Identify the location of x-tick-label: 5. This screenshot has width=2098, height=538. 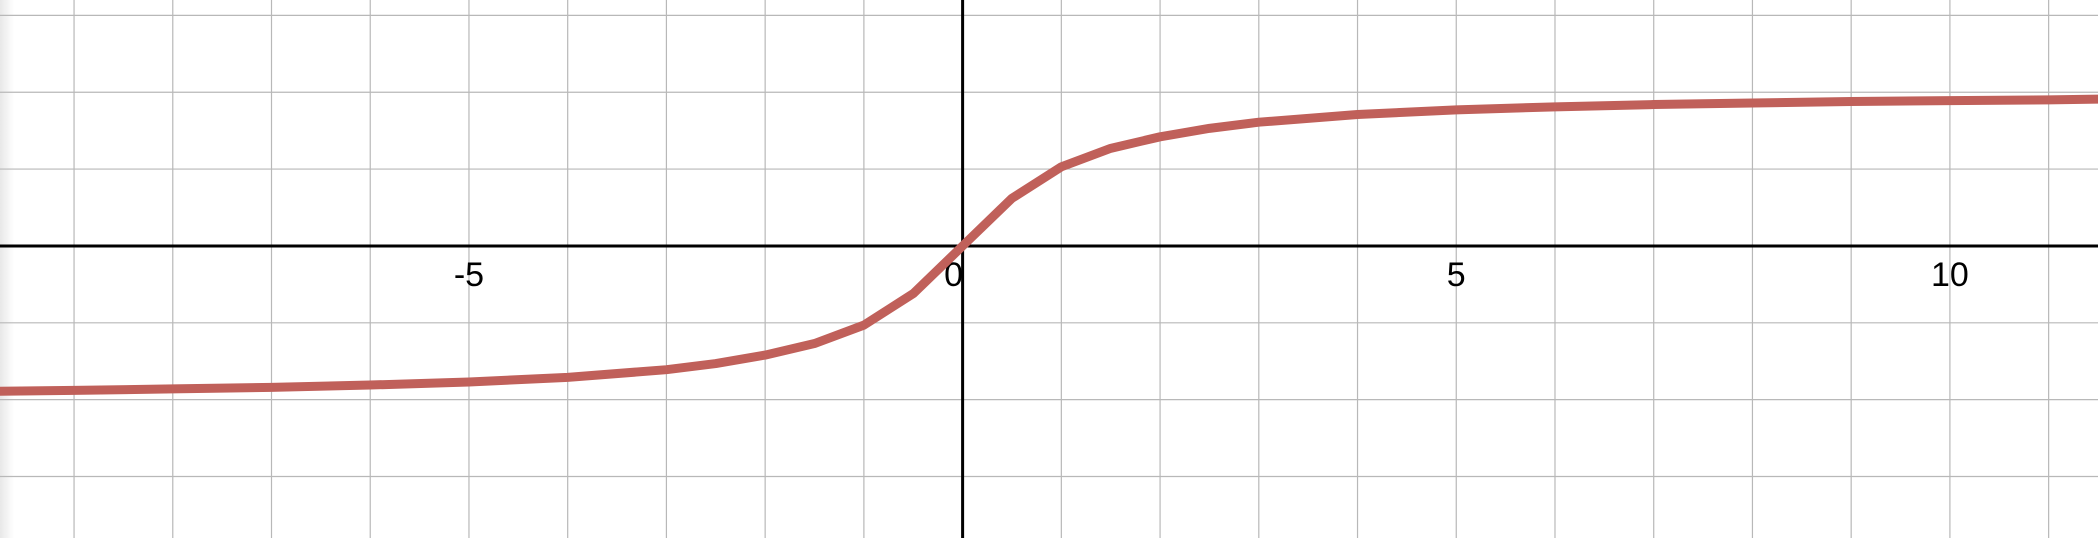
(1456, 275).